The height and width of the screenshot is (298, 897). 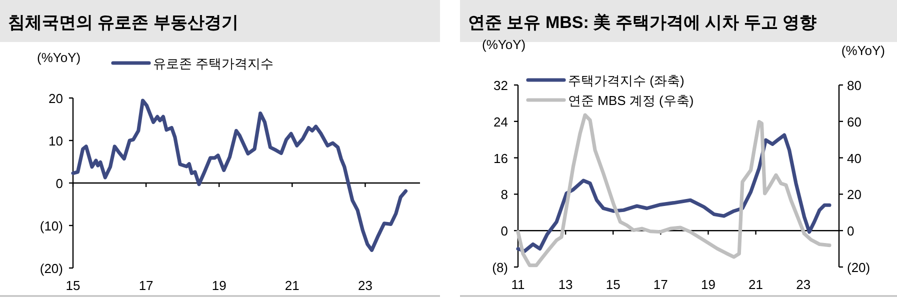 What do you see at coordinates (850, 231) in the screenshot?
I see `y2-tick-label: 0` at bounding box center [850, 231].